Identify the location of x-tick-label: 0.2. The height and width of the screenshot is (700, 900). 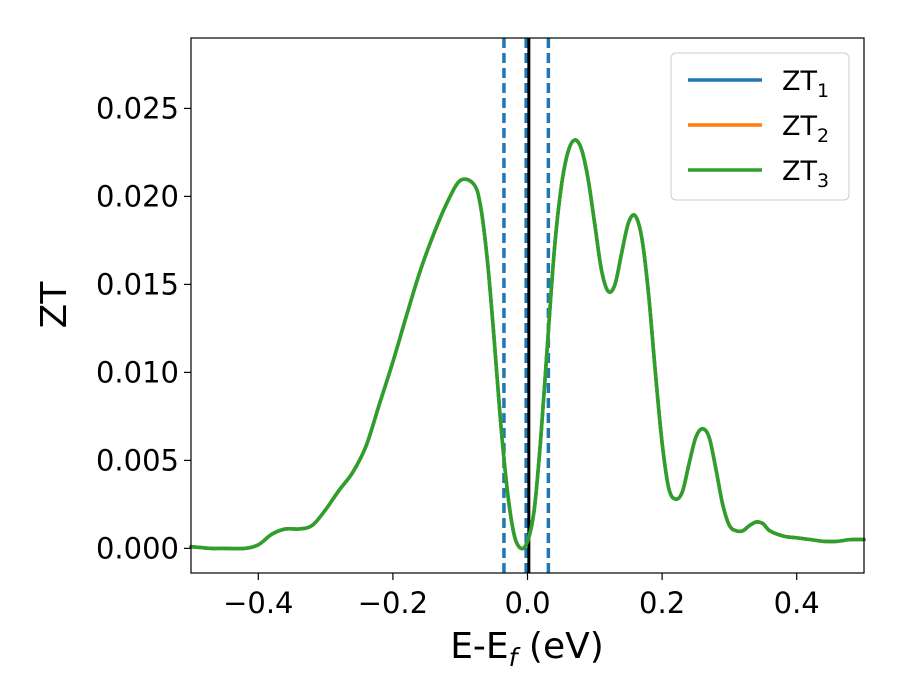
(662, 603).